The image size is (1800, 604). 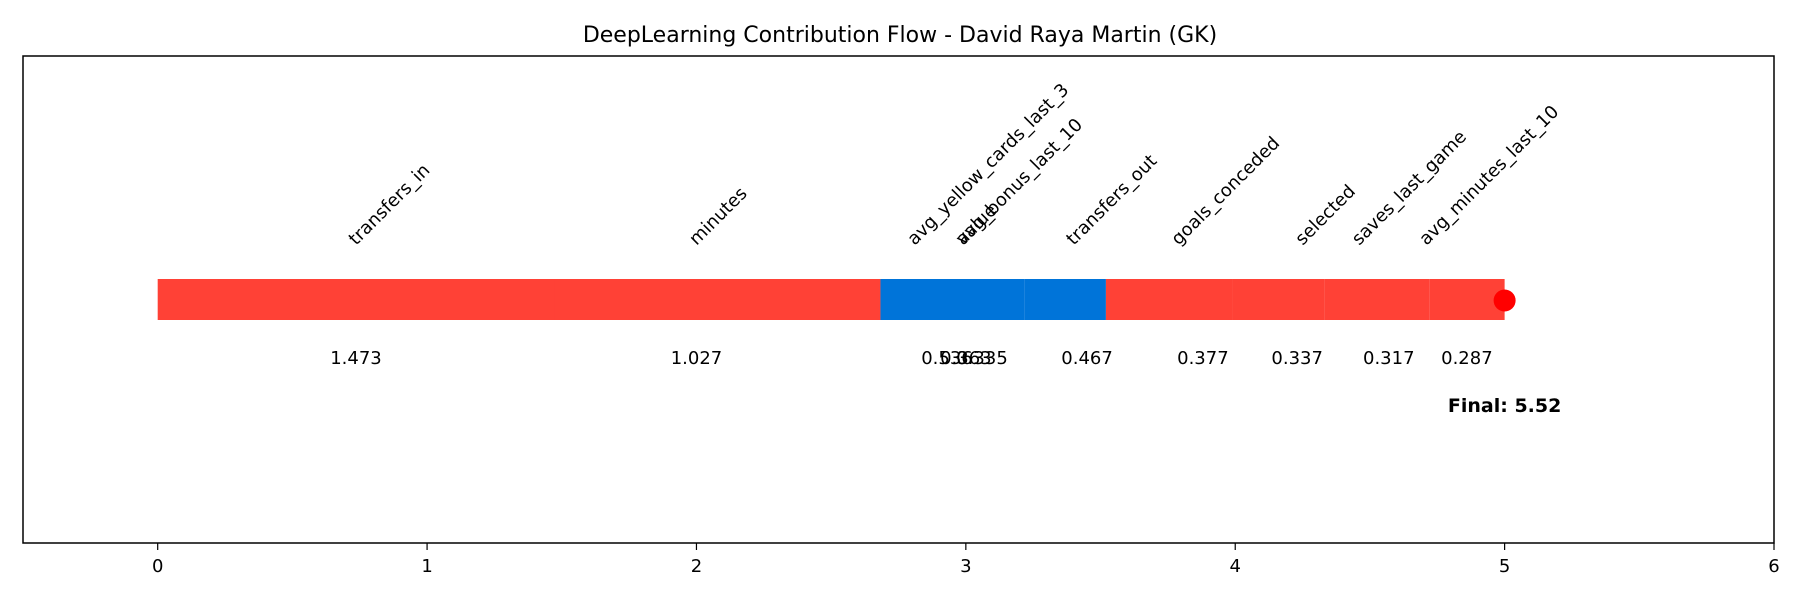 I want to click on bar-segment-goals_conceded, so click(x=1169, y=299).